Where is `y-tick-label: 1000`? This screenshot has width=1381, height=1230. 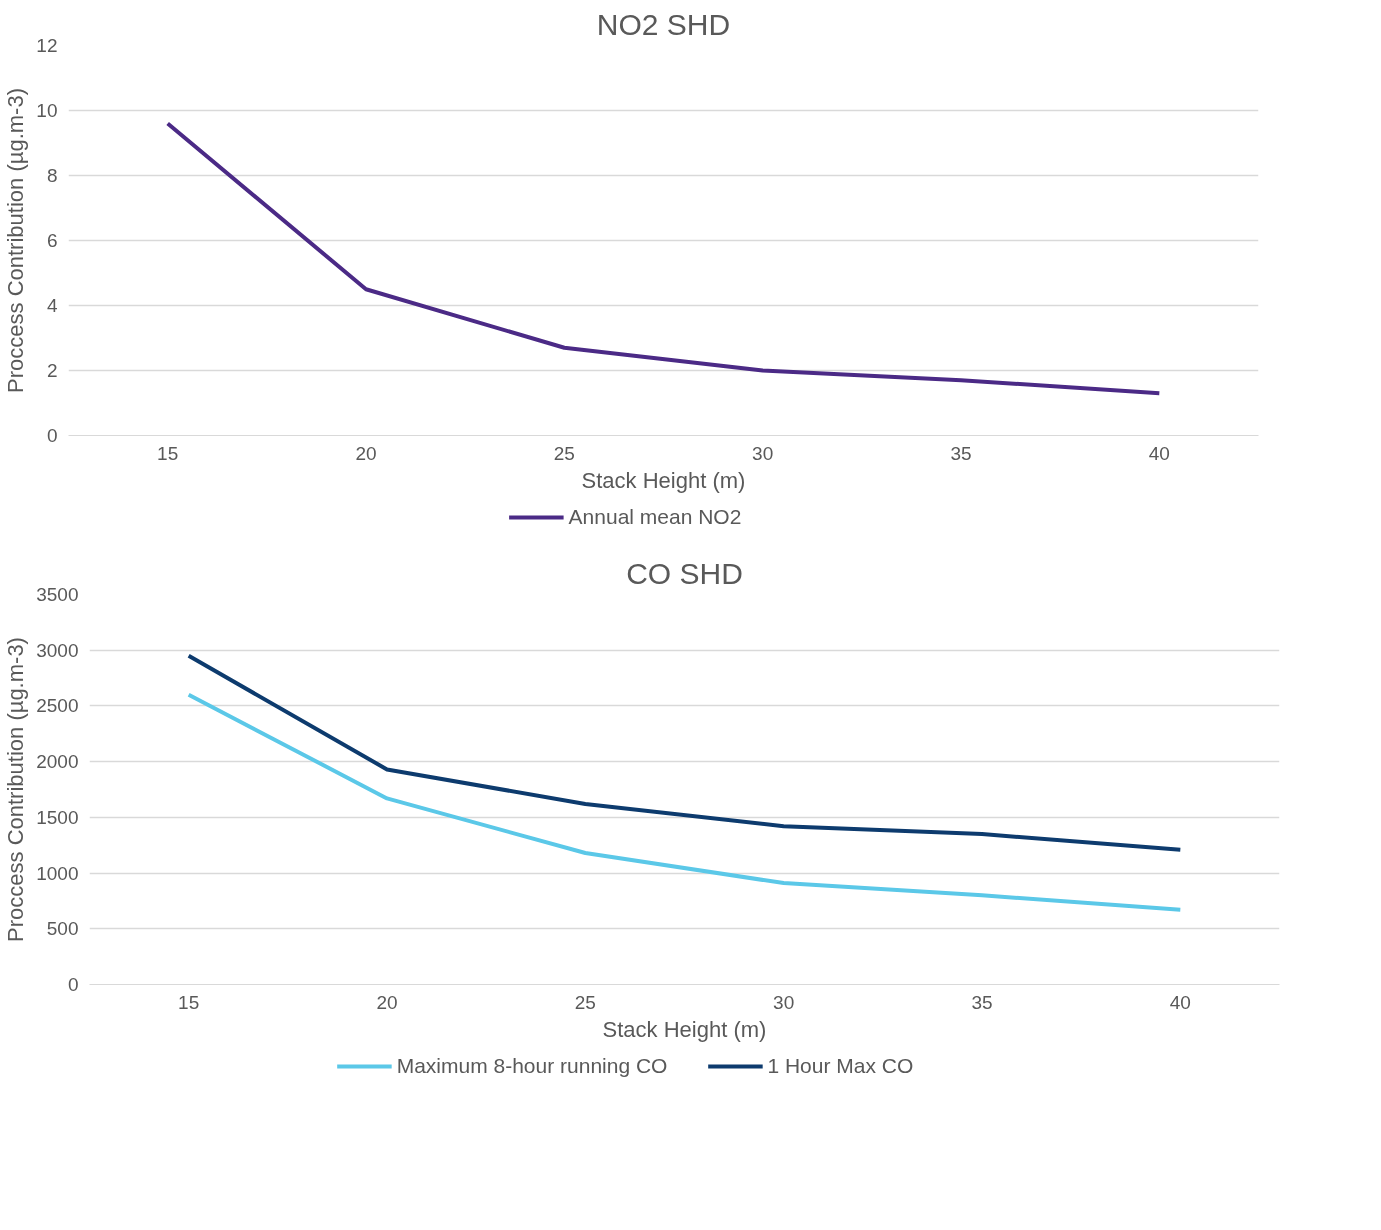 y-tick-label: 1000 is located at coordinates (57, 873).